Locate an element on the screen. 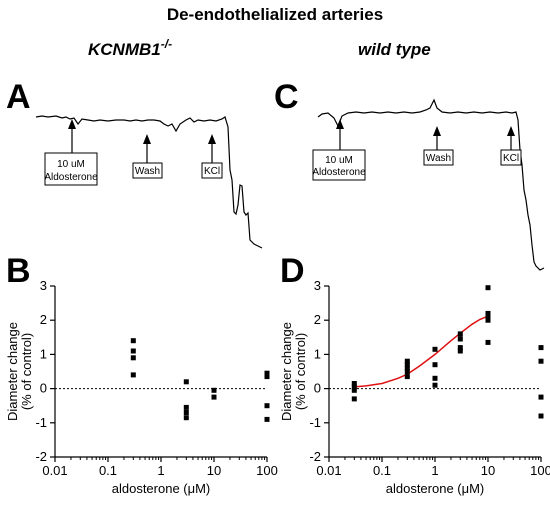 This screenshot has height=506, width=550. arrowhead-aldosterone-c is located at coordinates (340, 124).